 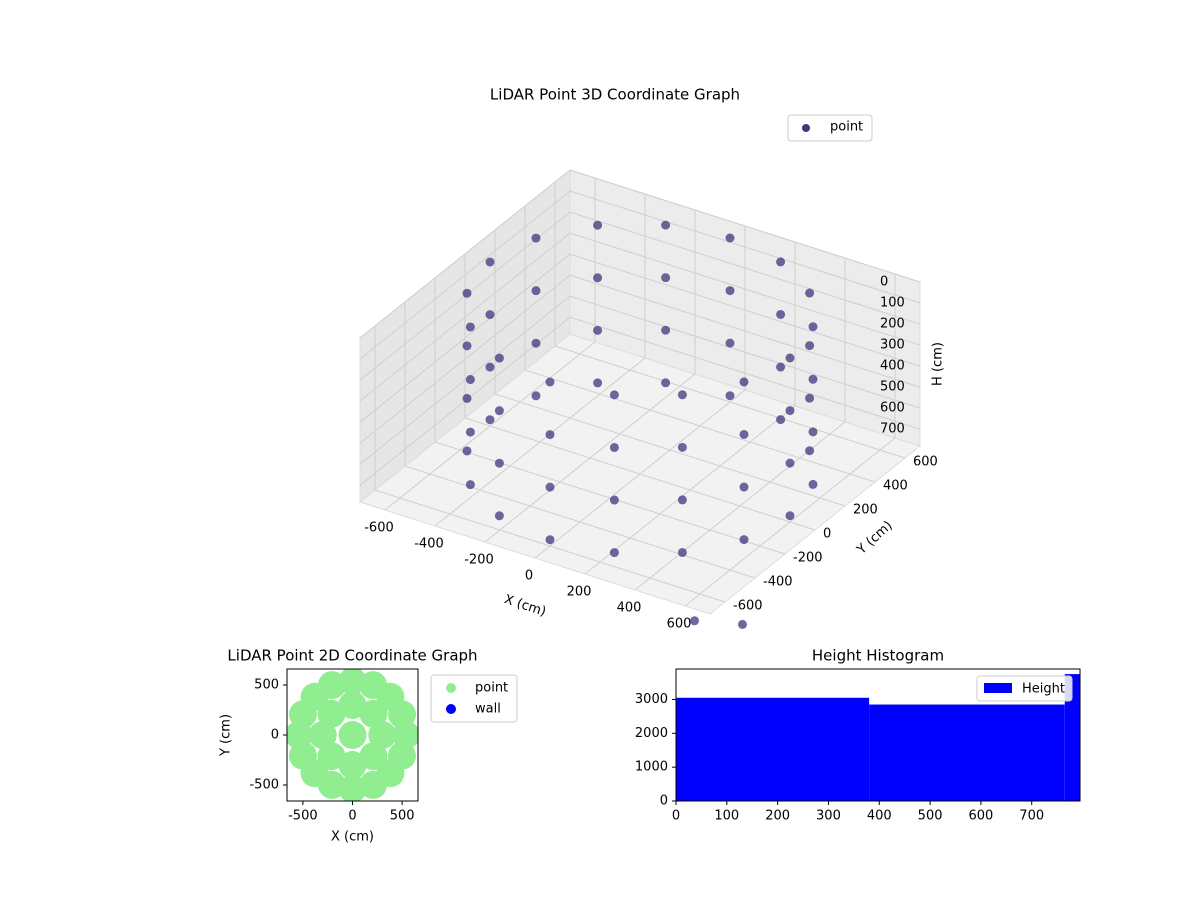 What do you see at coordinates (892, 387) in the screenshot?
I see `z-tick-label: 500` at bounding box center [892, 387].